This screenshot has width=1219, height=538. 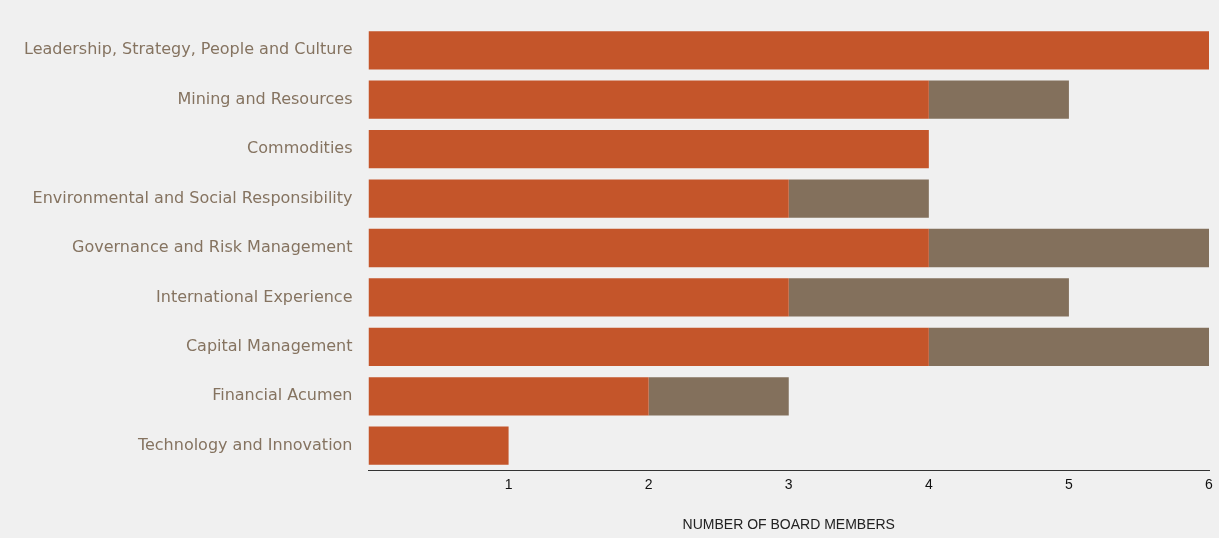 What do you see at coordinates (300, 148) in the screenshot?
I see `y-tick-label: Commodities` at bounding box center [300, 148].